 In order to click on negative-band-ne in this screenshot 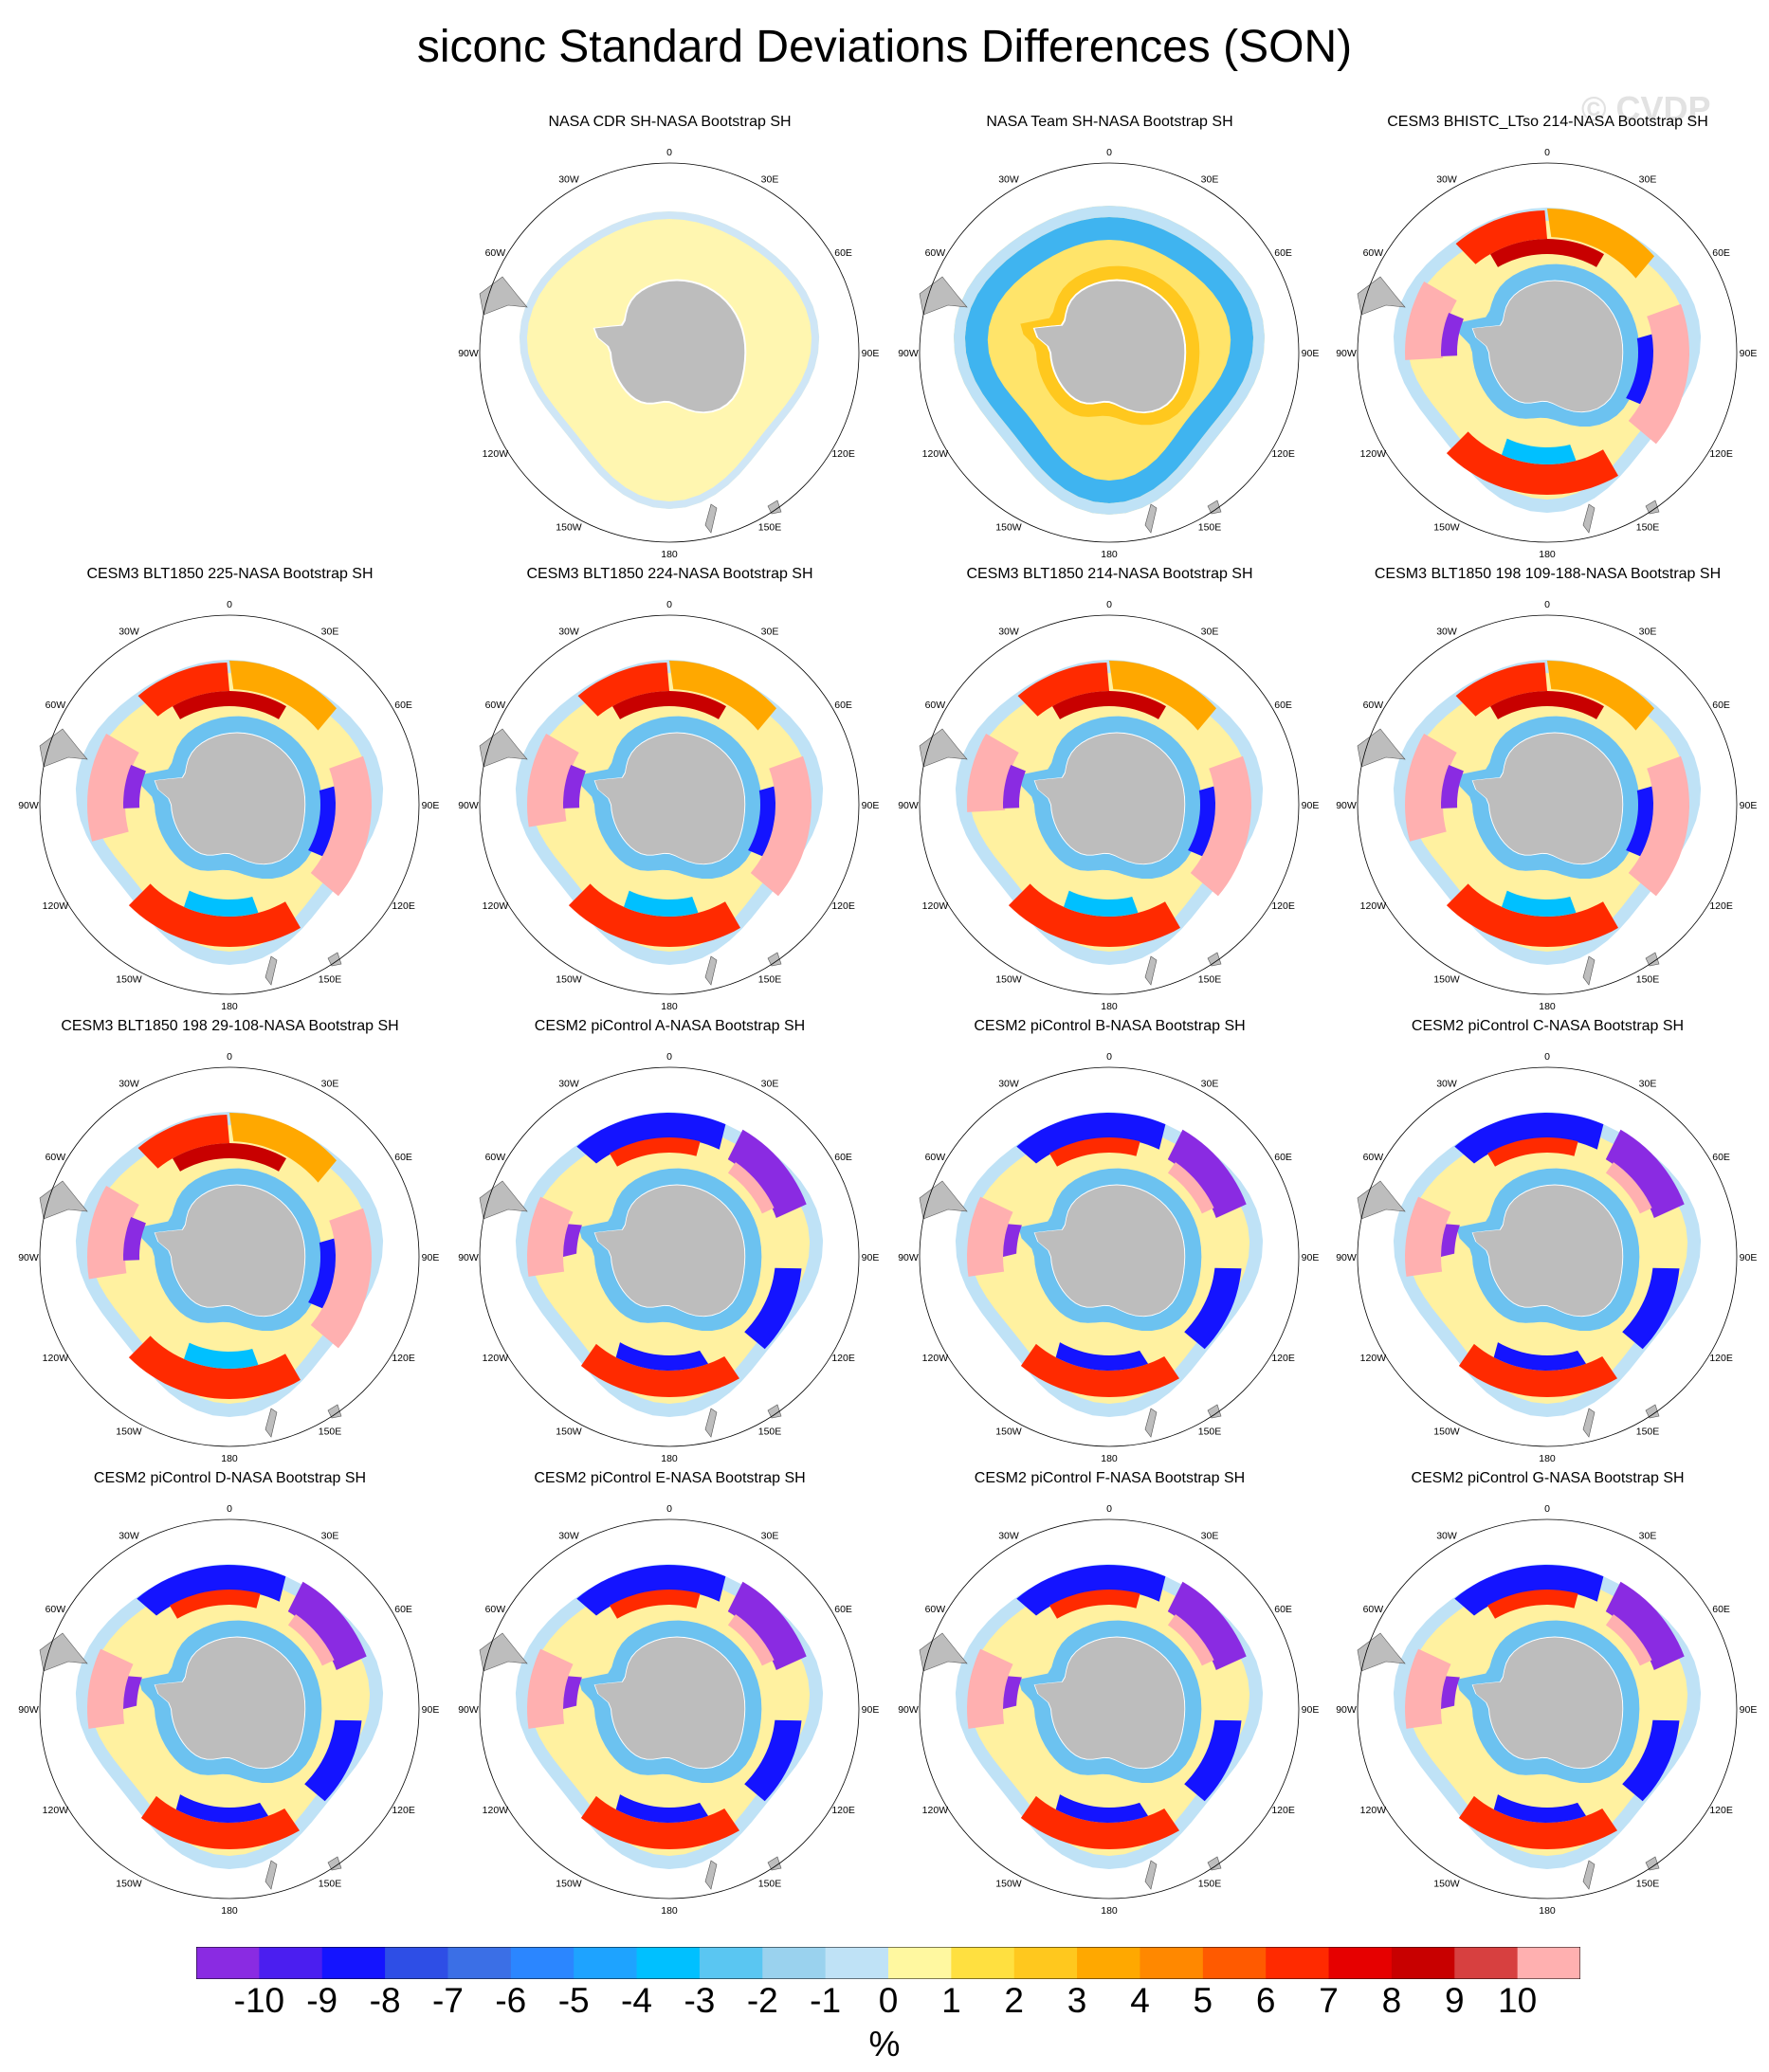, I will do `click(767, 1625)`.